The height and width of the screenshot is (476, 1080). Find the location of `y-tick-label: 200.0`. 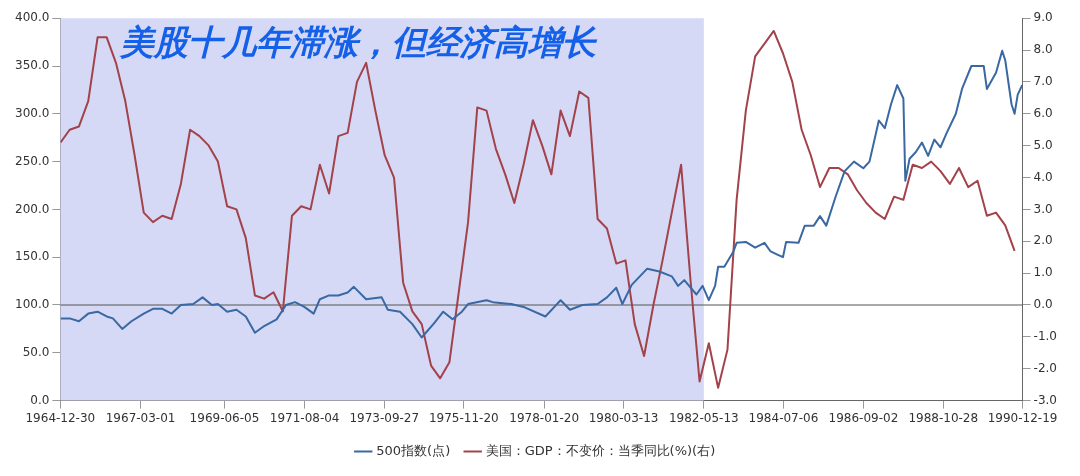

y-tick-label: 200.0 is located at coordinates (32, 208).